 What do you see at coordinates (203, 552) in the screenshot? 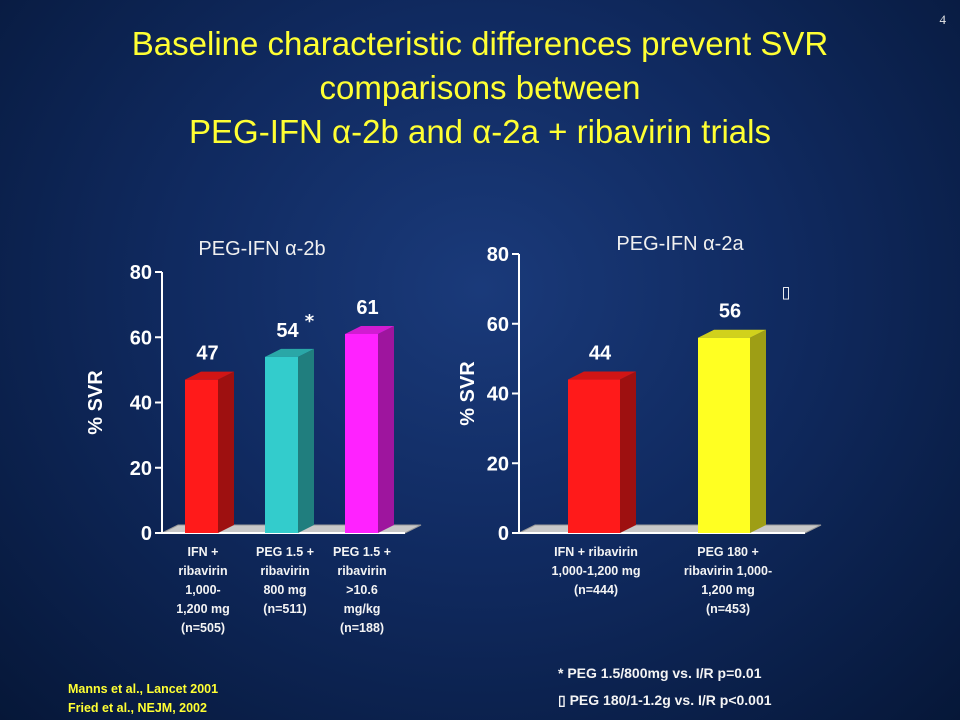
I see `category-label-line: IFN +` at bounding box center [203, 552].